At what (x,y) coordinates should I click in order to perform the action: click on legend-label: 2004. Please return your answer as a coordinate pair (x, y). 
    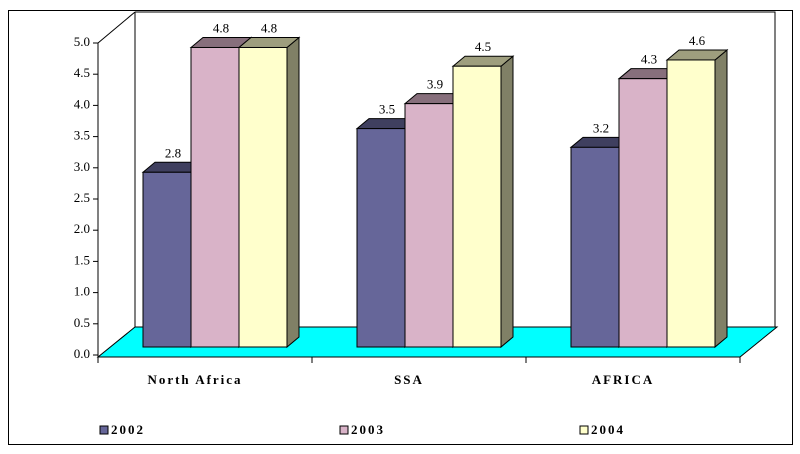
    Looking at the image, I should click on (608, 429).